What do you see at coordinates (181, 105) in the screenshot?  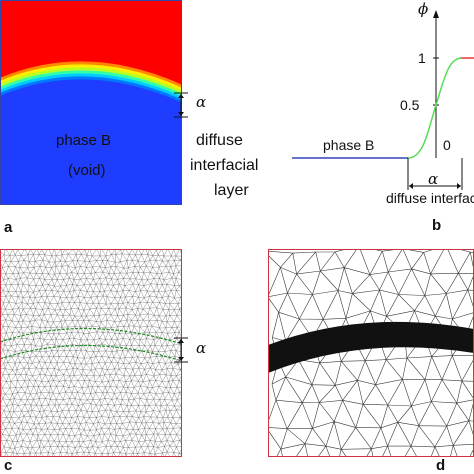 I see `alpha-marker-a` at bounding box center [181, 105].